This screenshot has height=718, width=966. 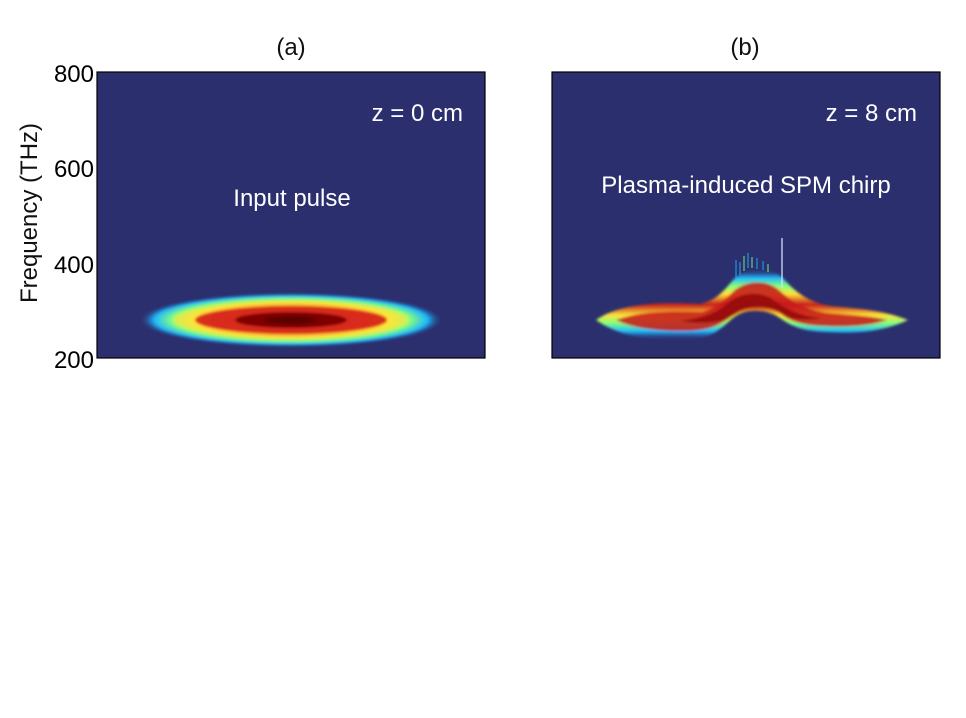 What do you see at coordinates (74, 360) in the screenshot?
I see `panel-a-y-tick-200: 200` at bounding box center [74, 360].